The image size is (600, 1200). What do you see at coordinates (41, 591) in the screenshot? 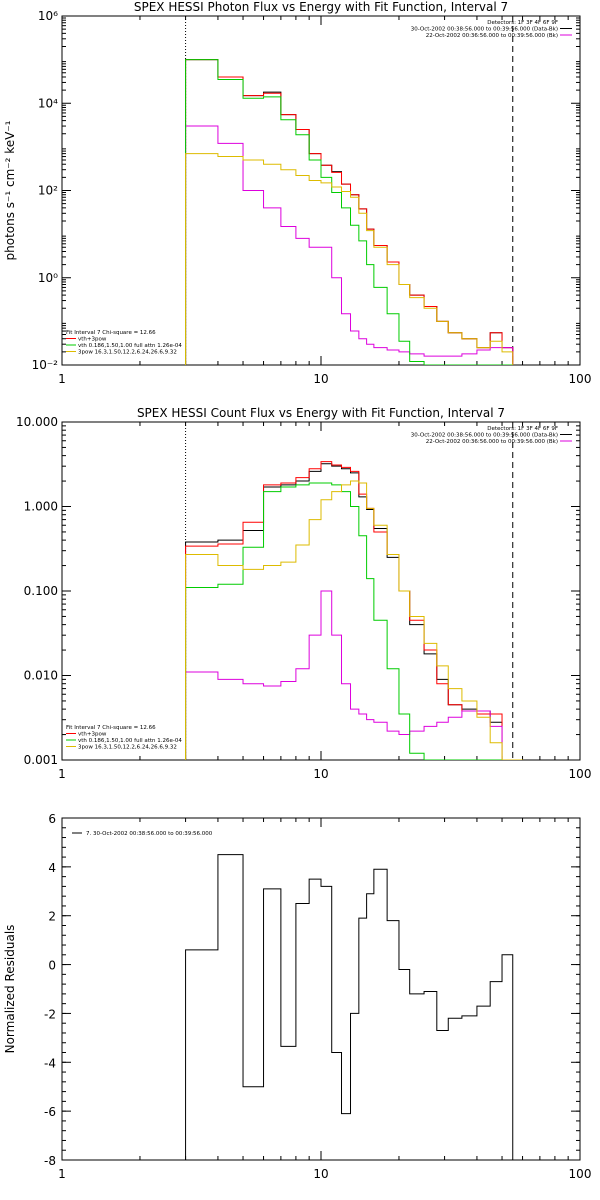
I see `y-tick-label: 0.100` at bounding box center [41, 591].